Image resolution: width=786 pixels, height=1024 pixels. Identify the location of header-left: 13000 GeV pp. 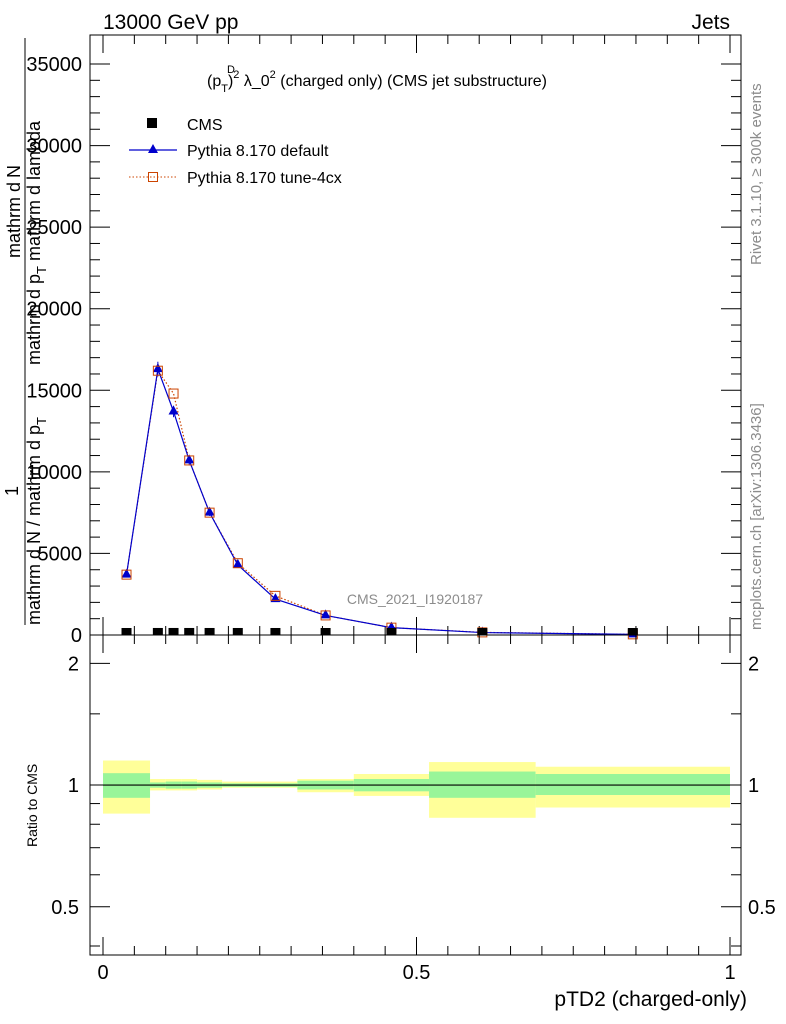
(170, 22).